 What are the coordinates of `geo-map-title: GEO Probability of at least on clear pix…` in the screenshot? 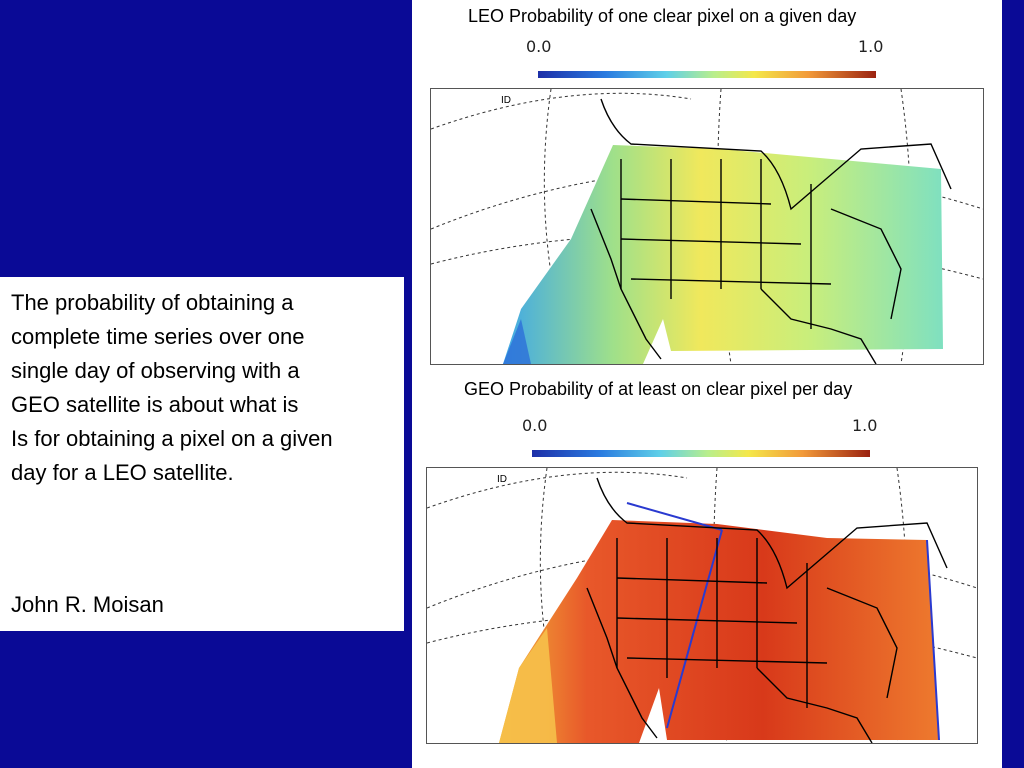 It's located at (658, 389).